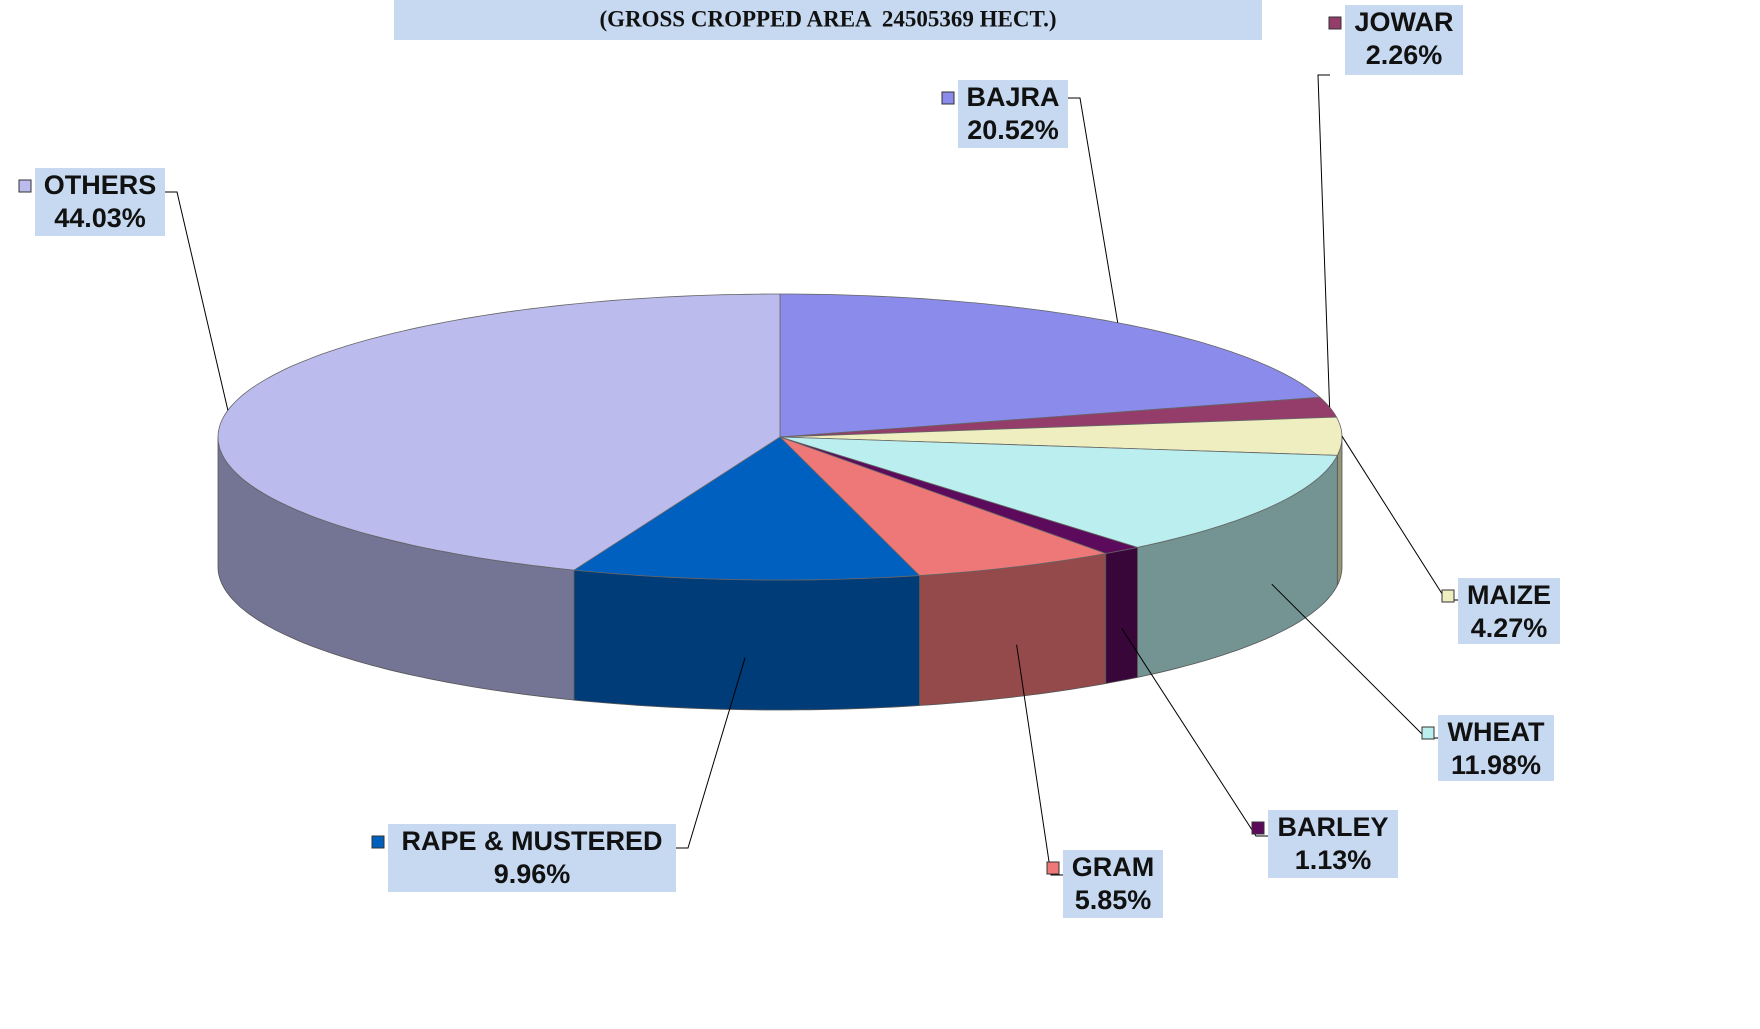  What do you see at coordinates (100, 218) in the screenshot?
I see `value-label: 44.03%` at bounding box center [100, 218].